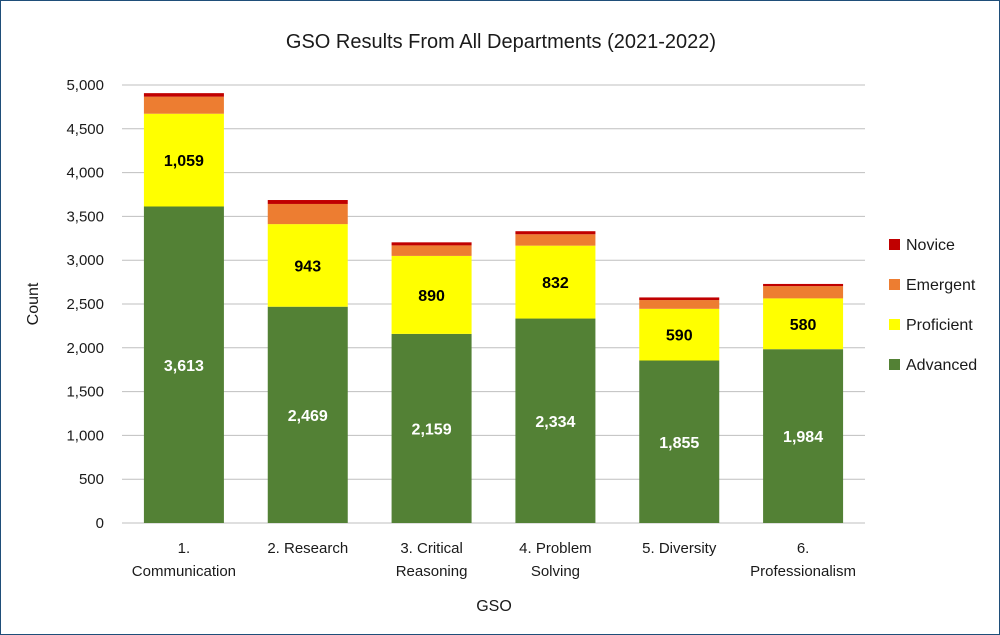 Image resolution: width=1000 pixels, height=635 pixels. What do you see at coordinates (555, 571) in the screenshot?
I see `x-tick-label-line: Solving` at bounding box center [555, 571].